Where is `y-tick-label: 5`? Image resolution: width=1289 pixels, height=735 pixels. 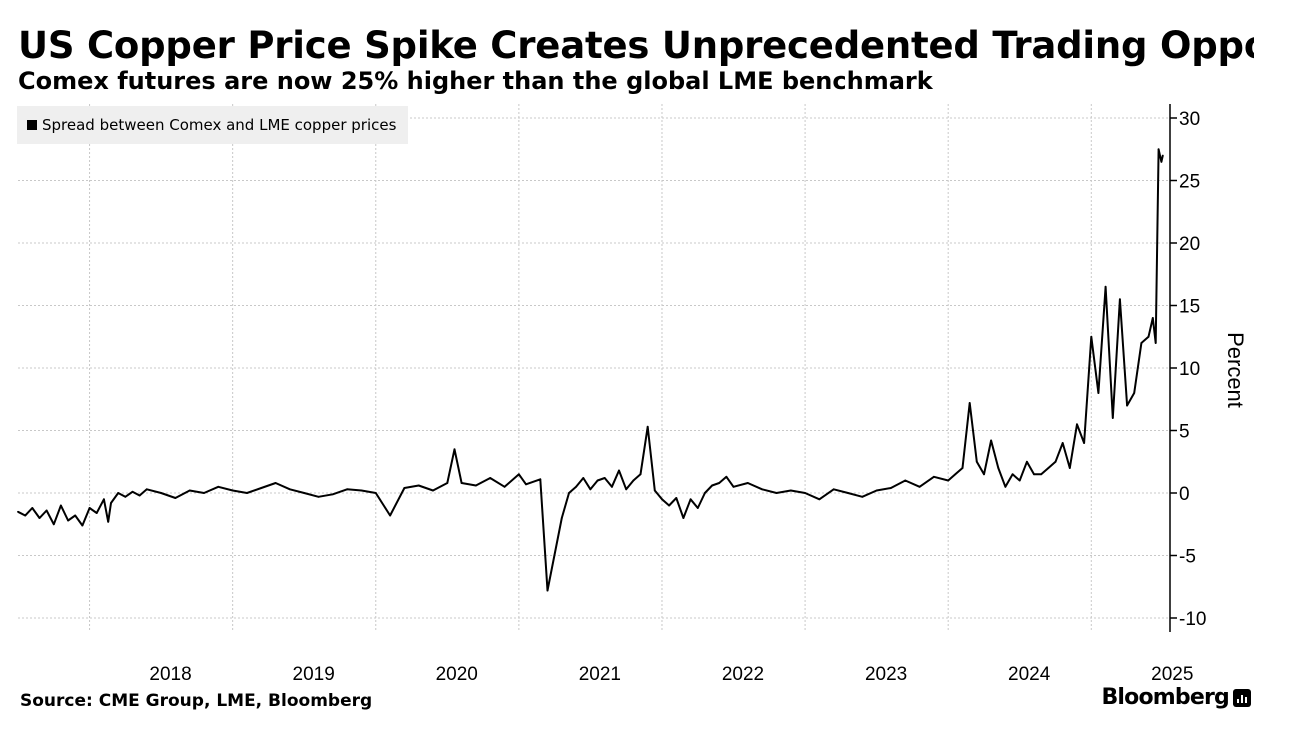 y-tick-label: 5 is located at coordinates (1184, 432).